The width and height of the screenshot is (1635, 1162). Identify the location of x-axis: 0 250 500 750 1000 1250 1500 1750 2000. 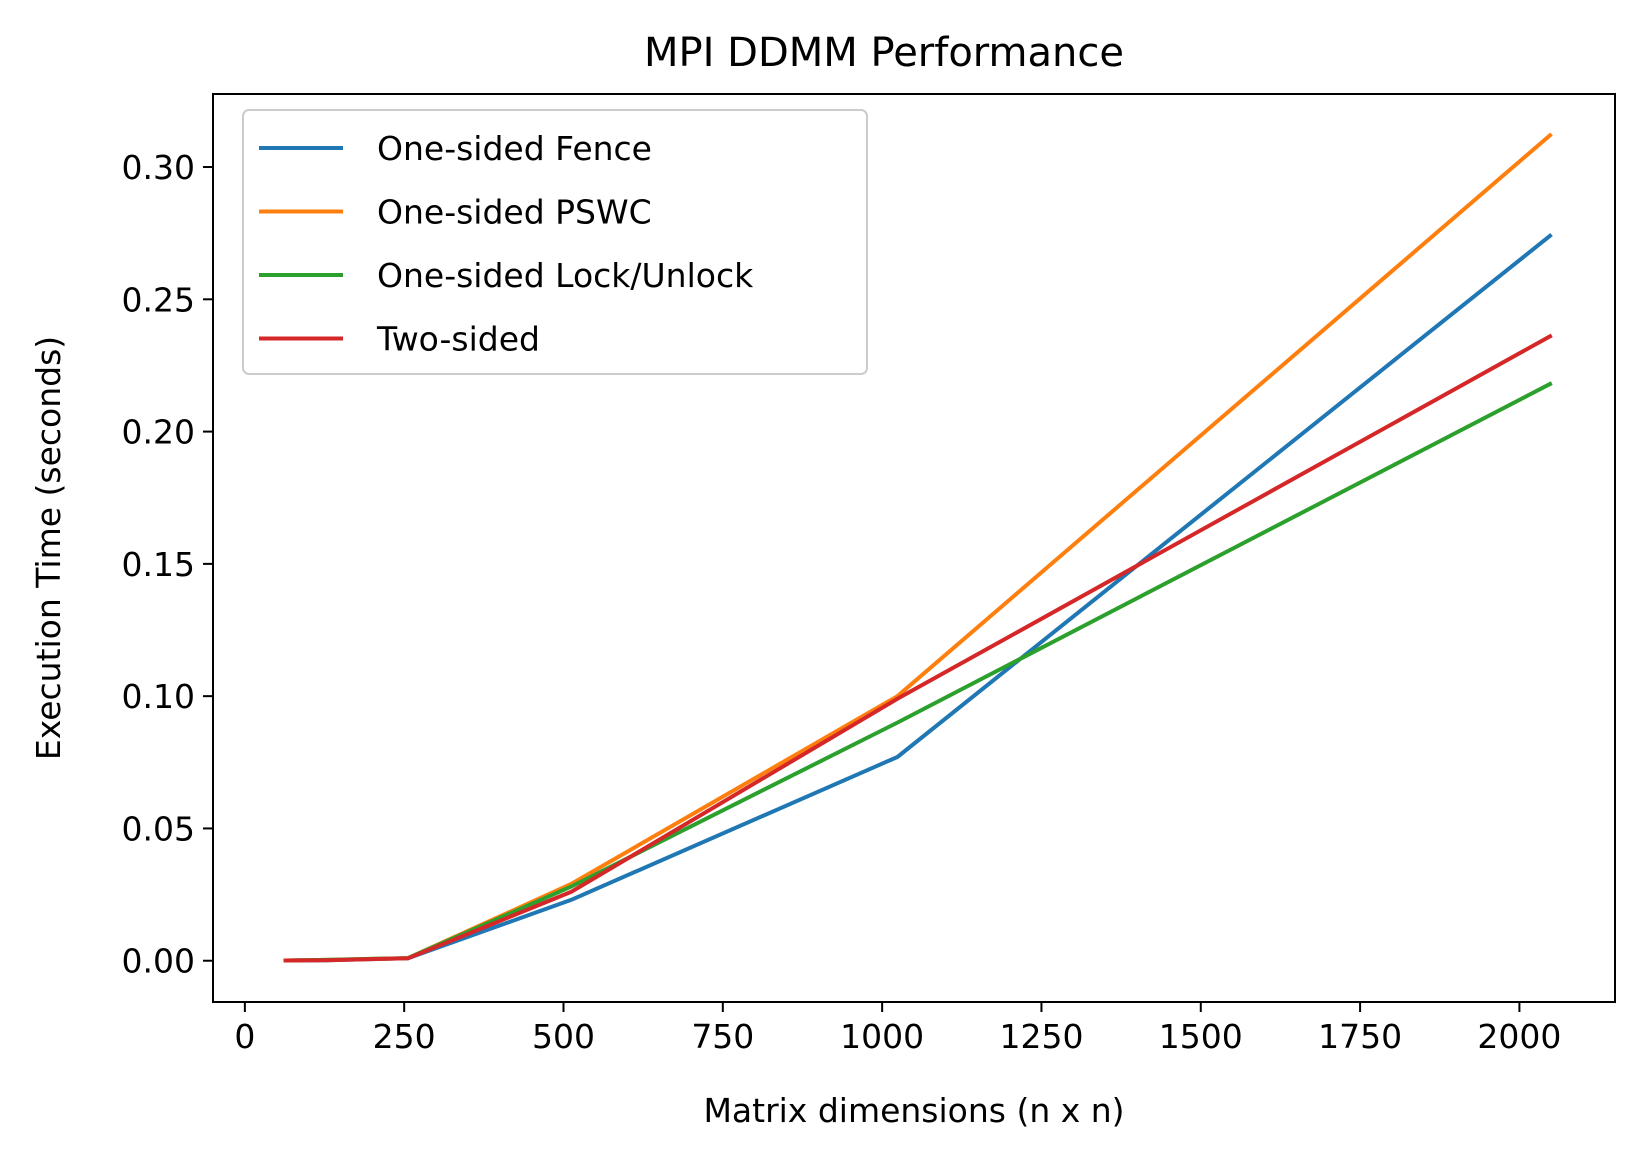
(897, 1029).